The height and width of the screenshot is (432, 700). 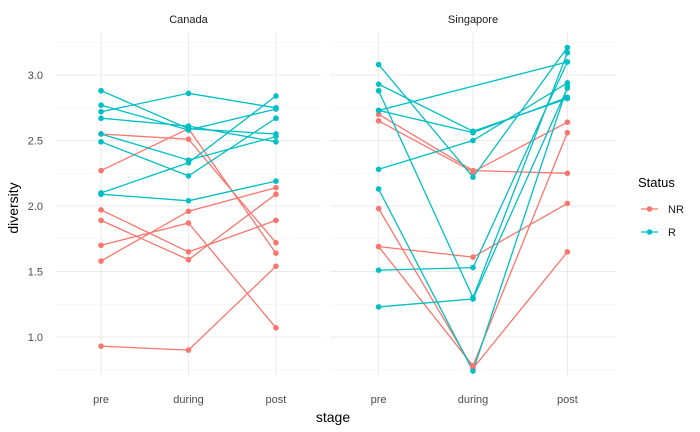 What do you see at coordinates (35, 207) in the screenshot?
I see `y-tick-label: 2.0` at bounding box center [35, 207].